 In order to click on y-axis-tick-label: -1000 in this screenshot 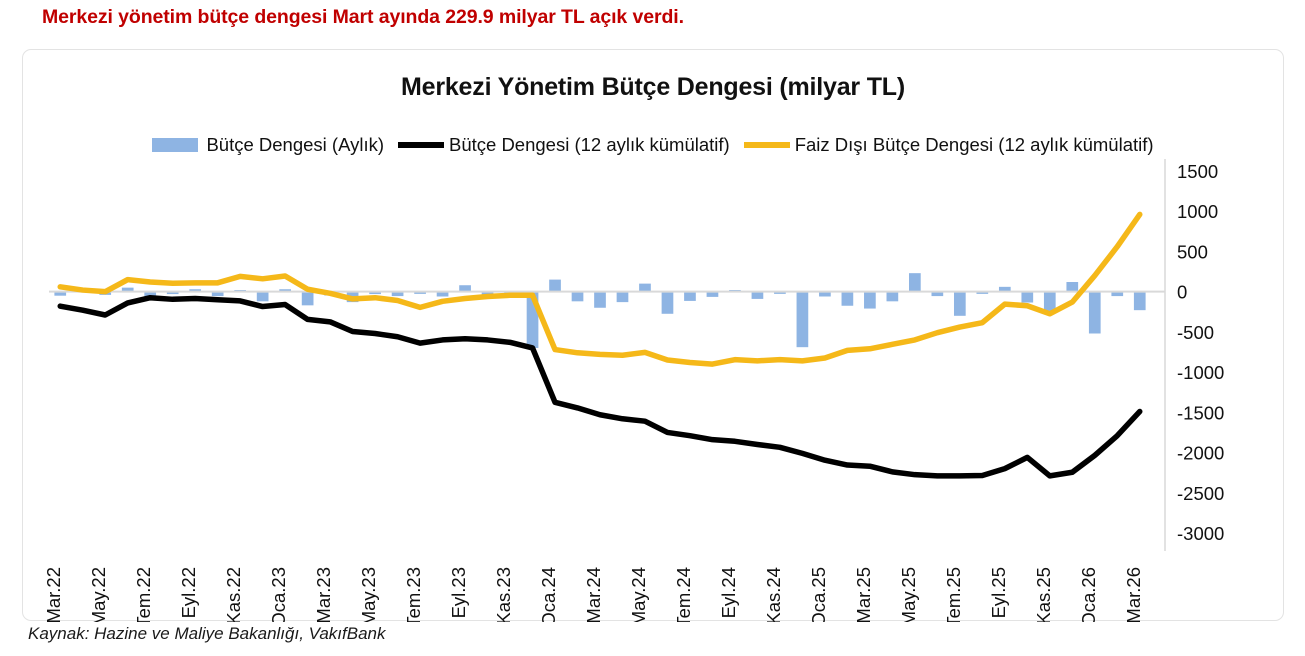, I will do `click(1200, 372)`.